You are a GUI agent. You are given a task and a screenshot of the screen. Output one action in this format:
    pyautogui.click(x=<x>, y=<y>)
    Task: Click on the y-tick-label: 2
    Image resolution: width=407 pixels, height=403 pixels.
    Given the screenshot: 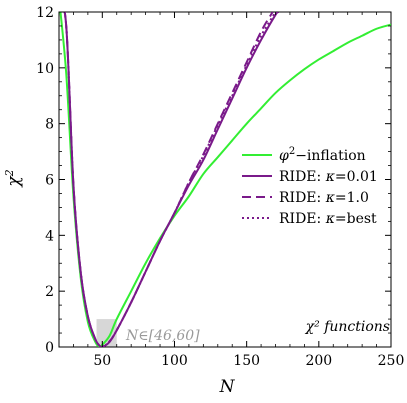 What is the action you would take?
    pyautogui.click(x=49, y=292)
    